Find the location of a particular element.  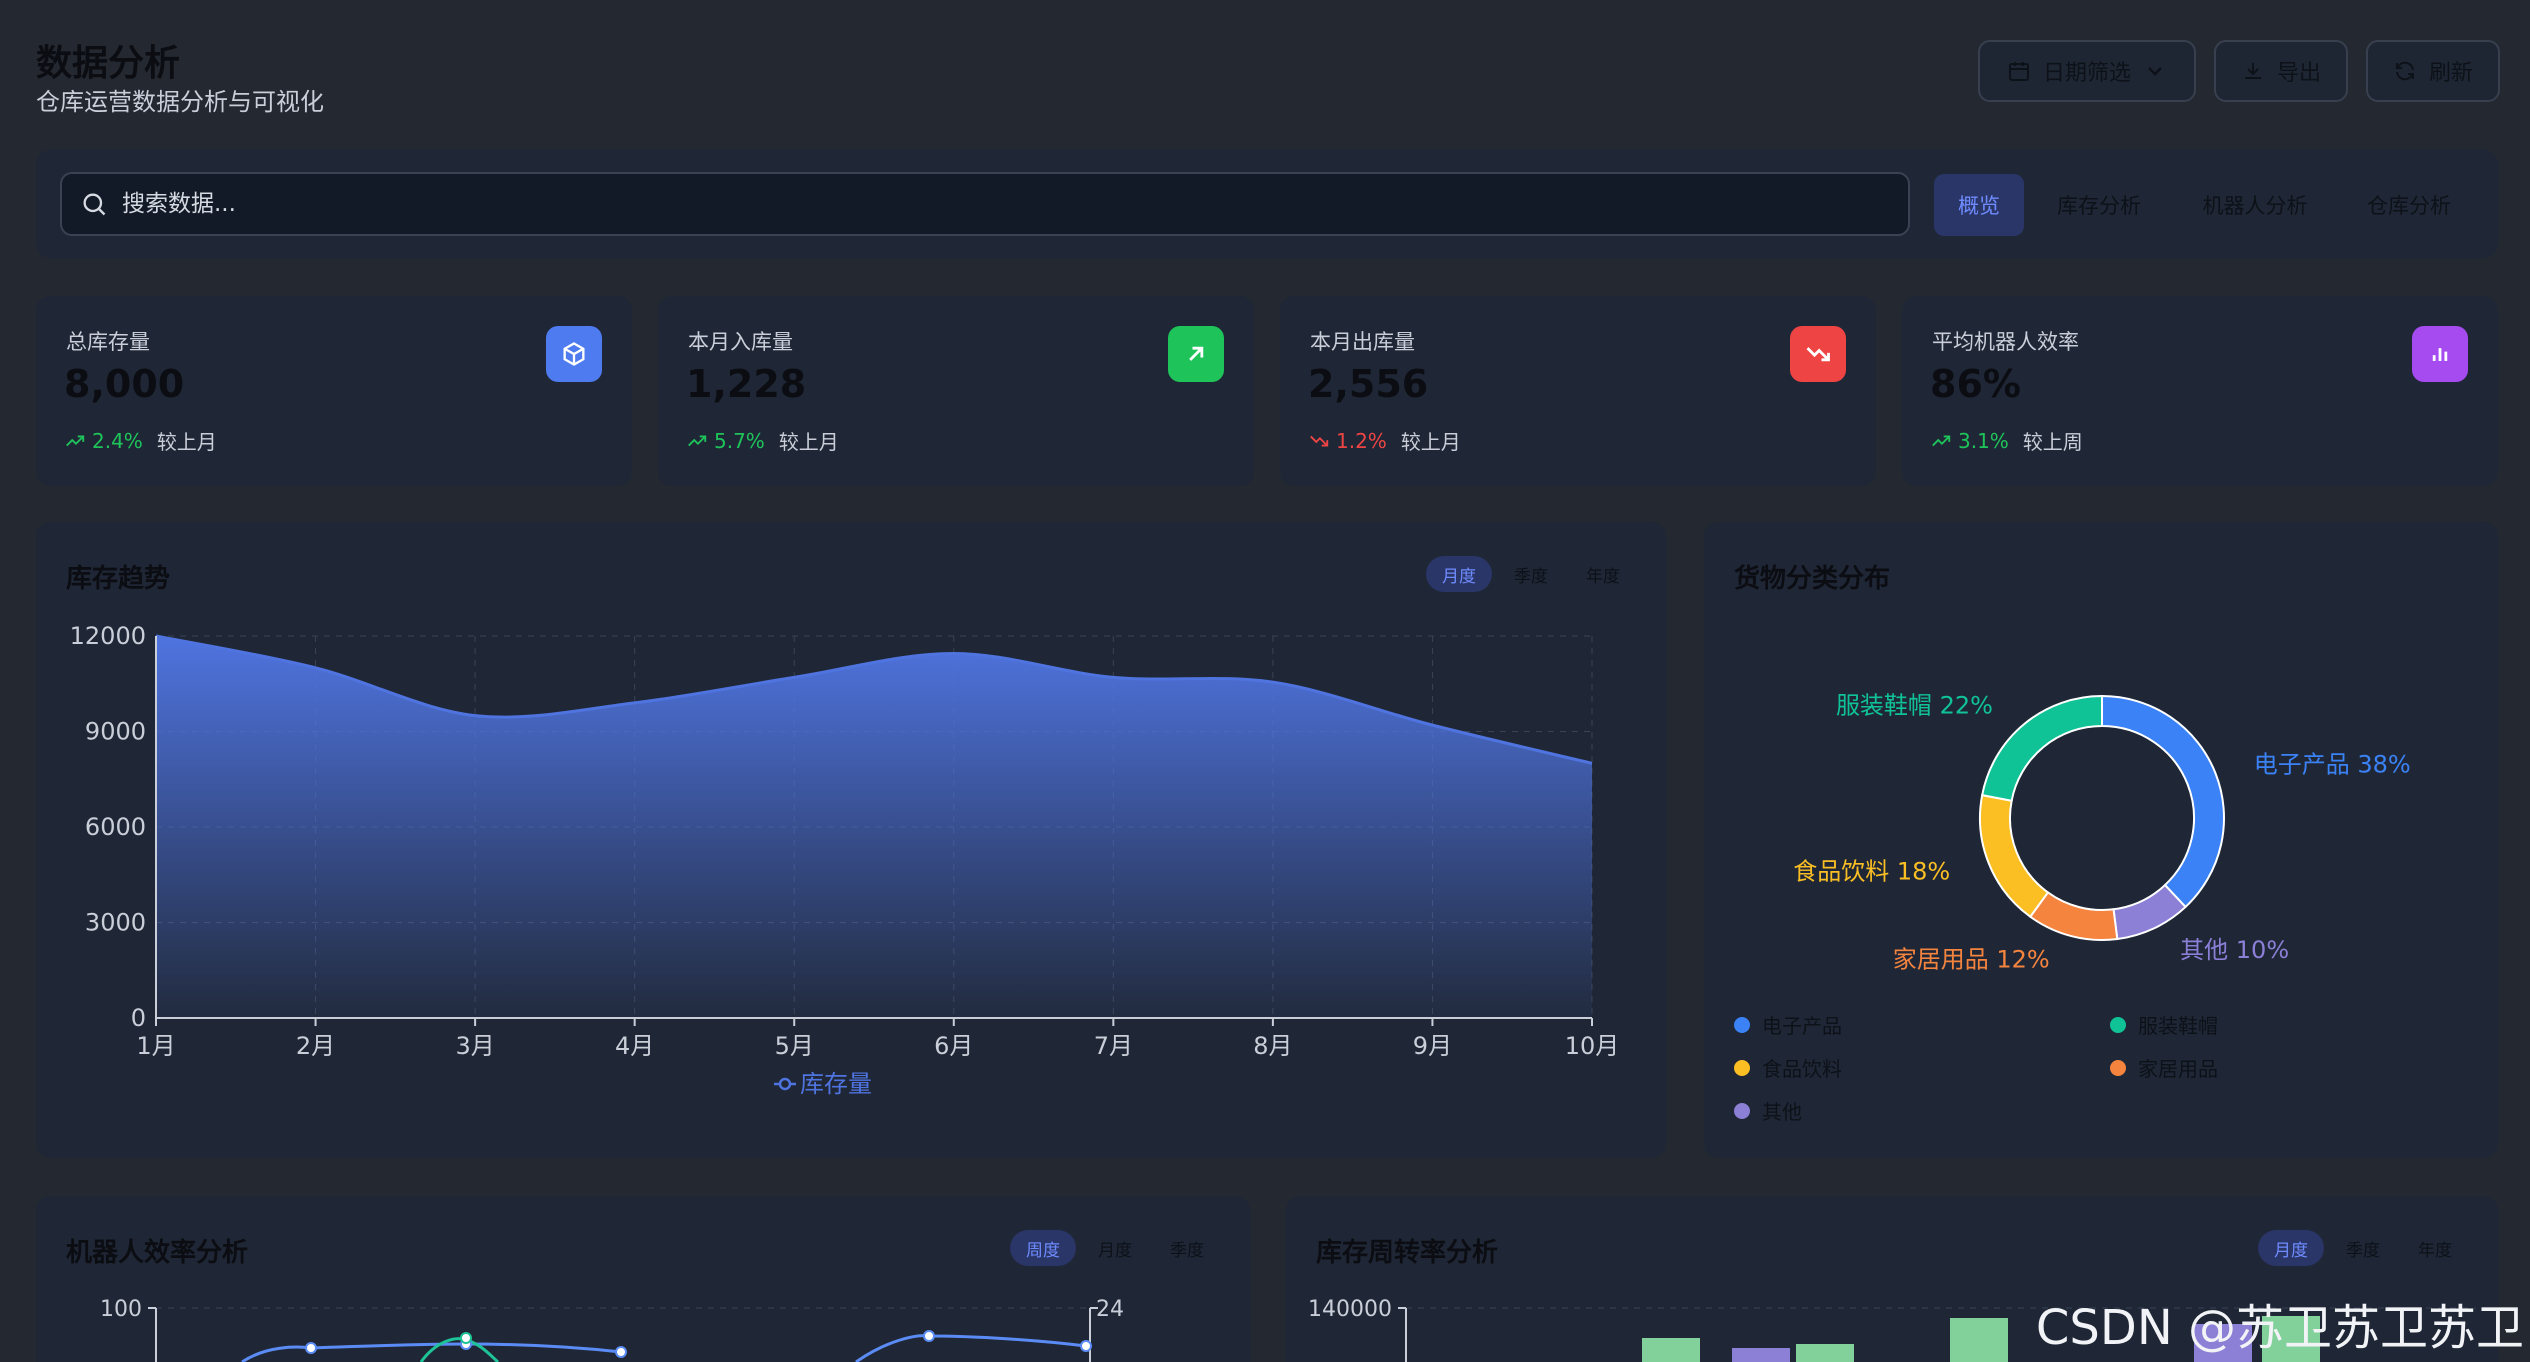

download-icon is located at coordinates (2252, 71).